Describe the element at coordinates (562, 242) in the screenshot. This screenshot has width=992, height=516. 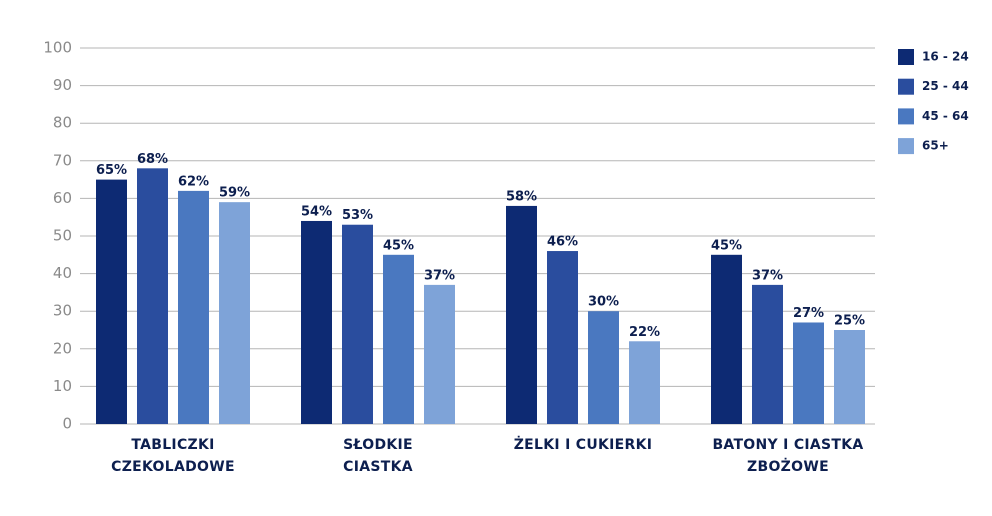
I see `data-label: 46%` at that location.